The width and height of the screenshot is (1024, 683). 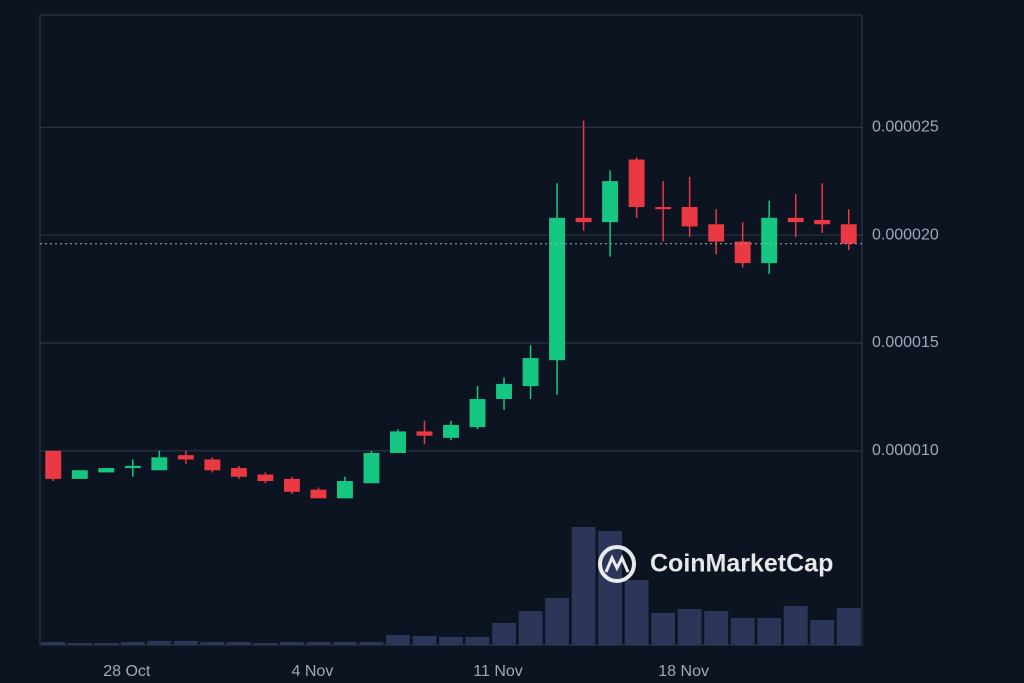 I want to click on y-tick-label: 0.000020, so click(x=905, y=234).